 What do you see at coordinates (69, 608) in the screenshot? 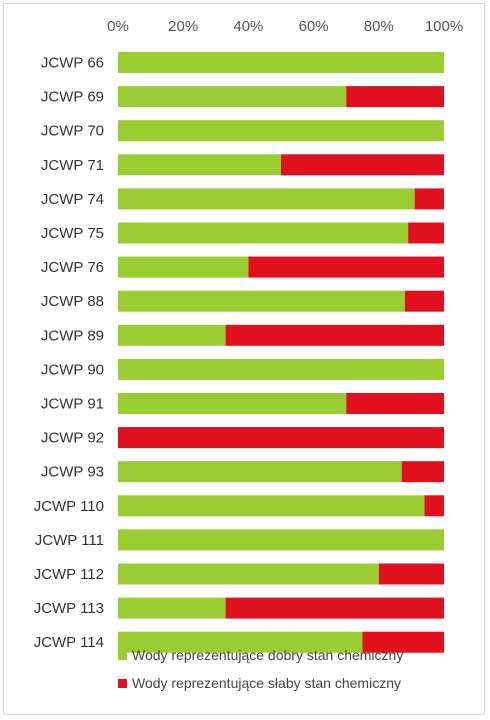
I see `category-label: JCWP 113` at bounding box center [69, 608].